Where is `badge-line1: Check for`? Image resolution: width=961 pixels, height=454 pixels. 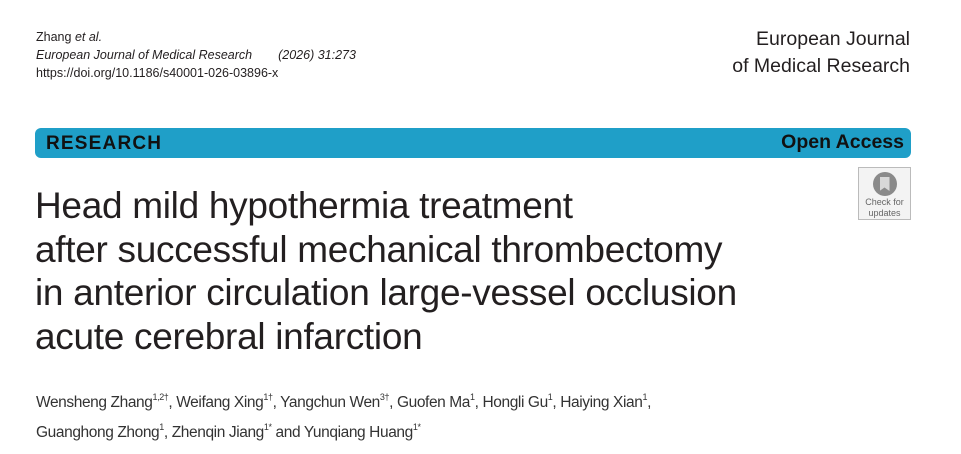 badge-line1: Check for is located at coordinates (884, 202).